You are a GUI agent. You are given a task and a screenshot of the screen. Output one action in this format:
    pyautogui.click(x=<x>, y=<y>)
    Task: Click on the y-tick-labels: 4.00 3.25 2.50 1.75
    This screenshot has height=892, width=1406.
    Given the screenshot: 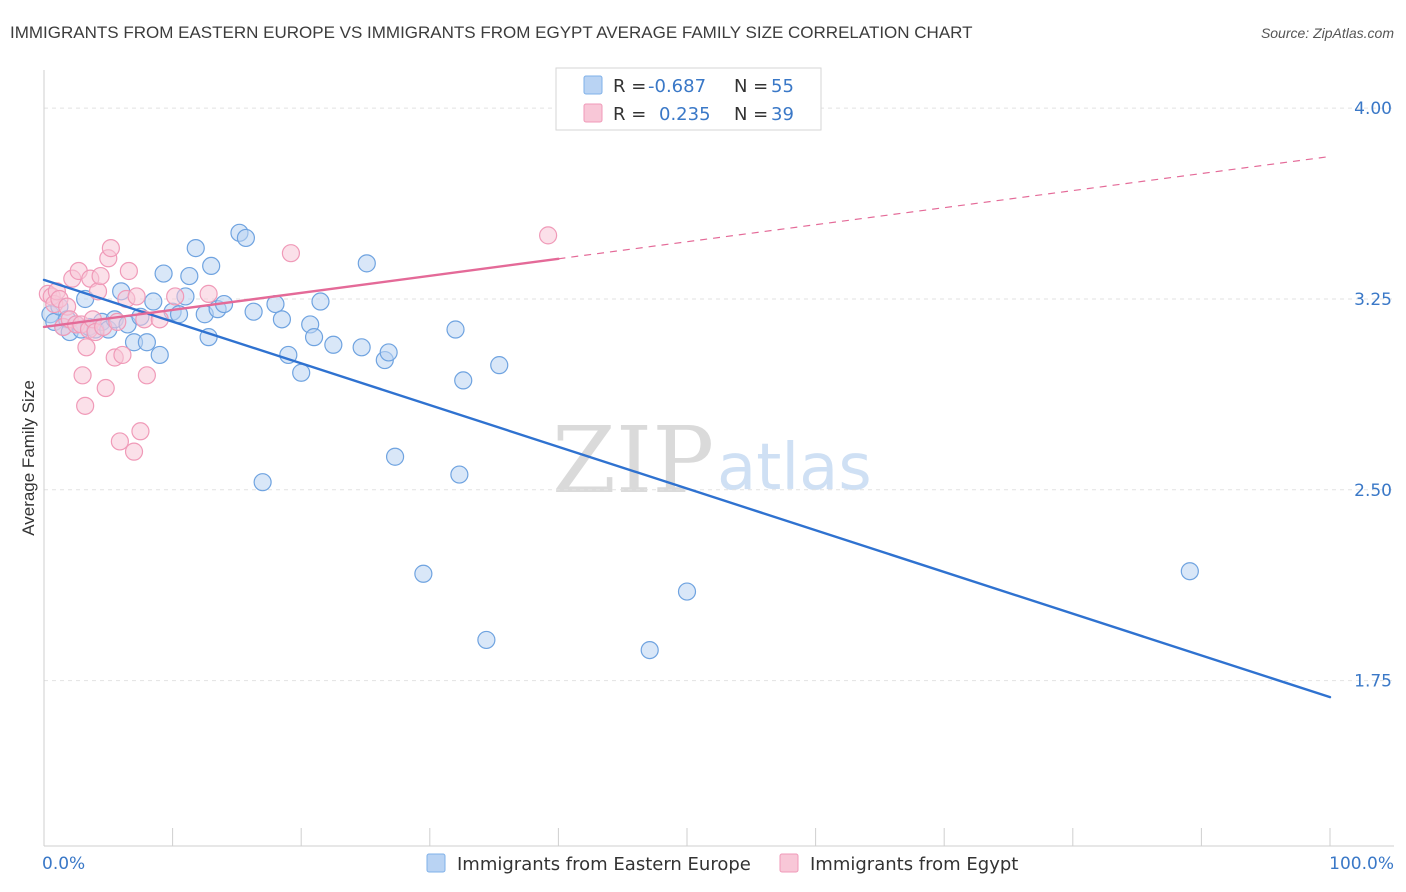 What is the action you would take?
    pyautogui.click(x=1373, y=395)
    